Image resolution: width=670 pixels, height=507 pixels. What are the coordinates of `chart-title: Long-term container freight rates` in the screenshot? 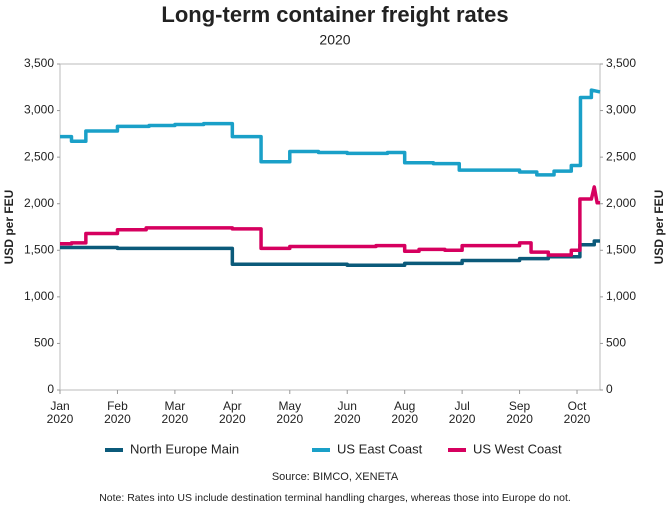 It's located at (334, 14).